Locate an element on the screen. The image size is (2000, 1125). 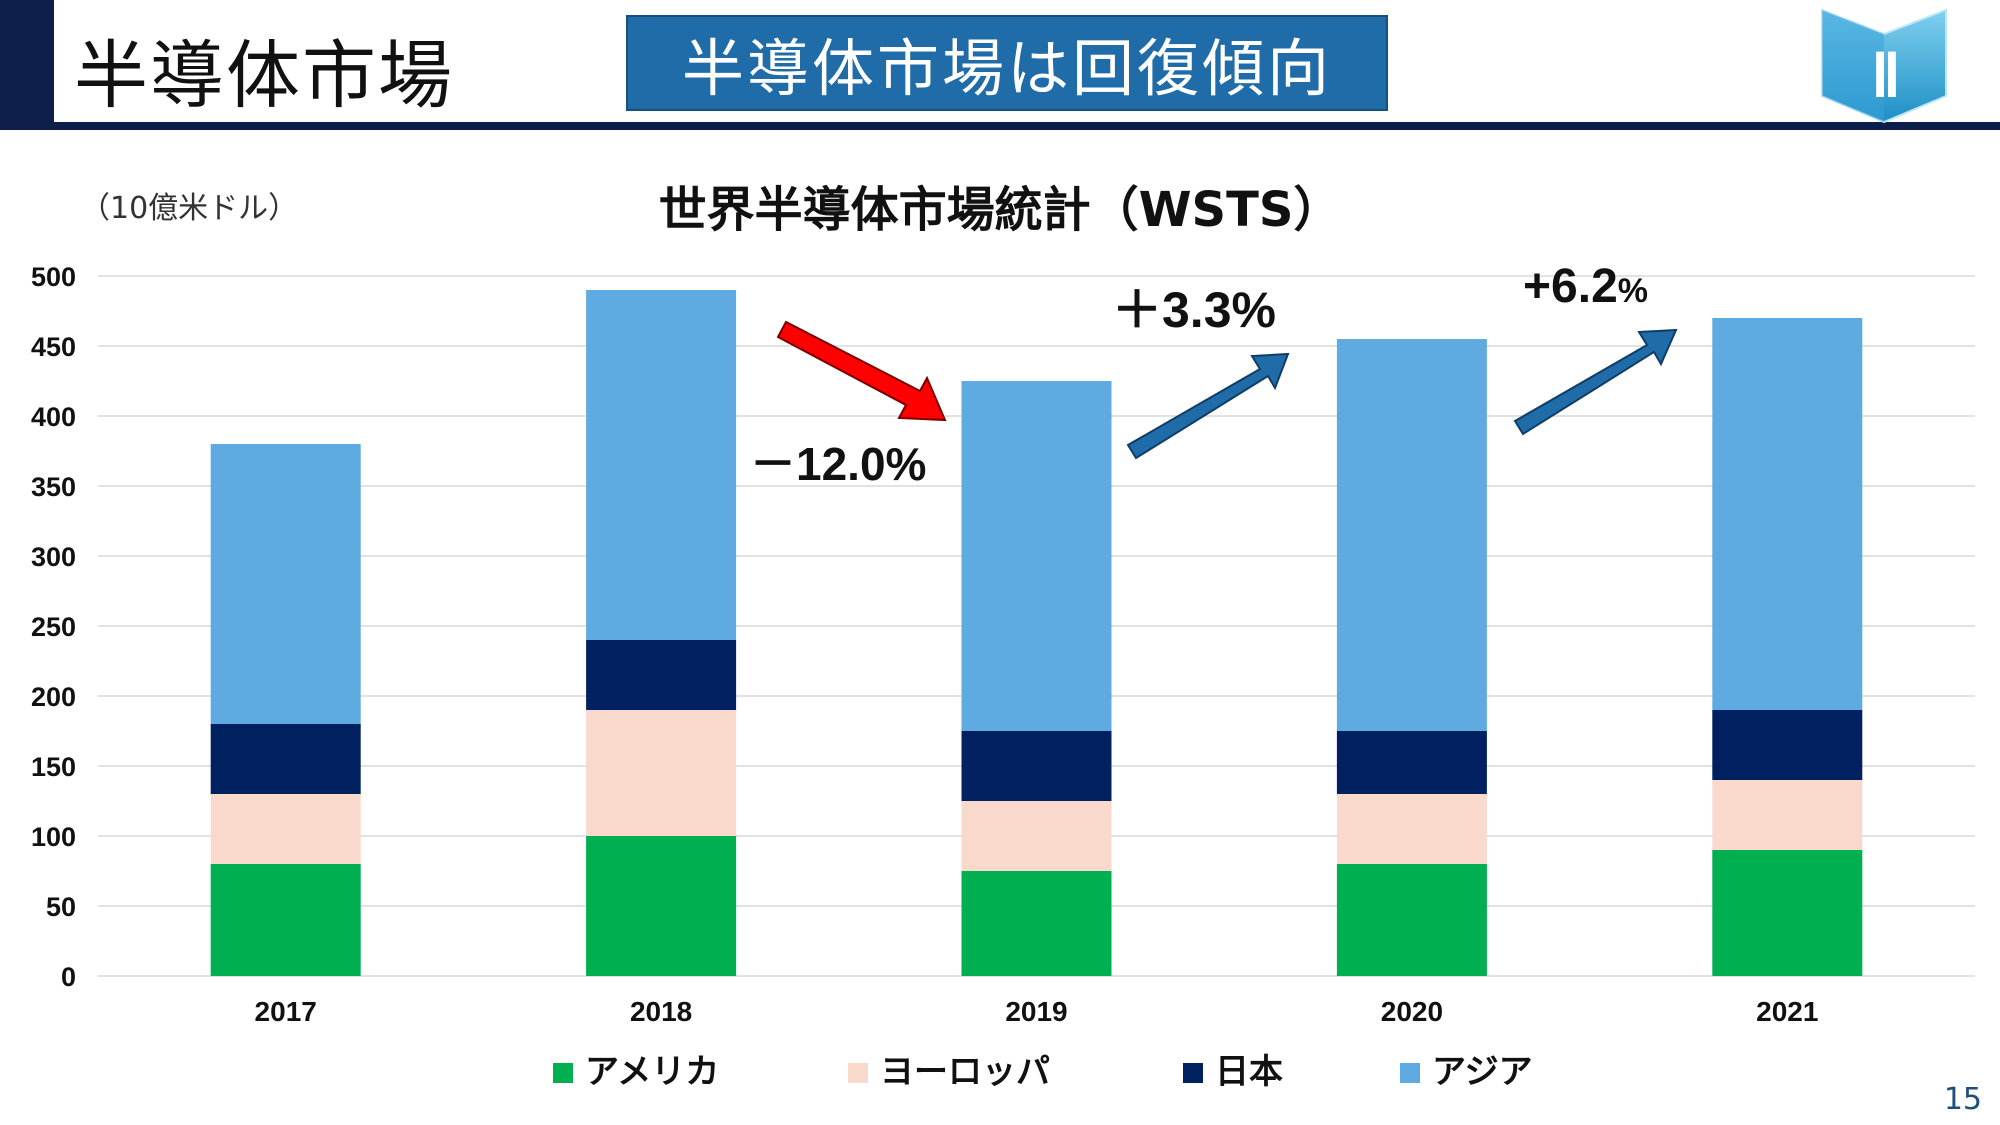
x-tick-label: 2019 is located at coordinates (1036, 1011).